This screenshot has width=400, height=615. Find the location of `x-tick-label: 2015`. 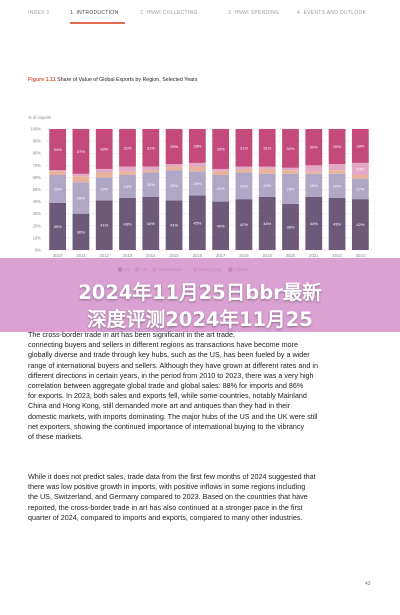

x-tick-label: 2015 is located at coordinates (174, 255).